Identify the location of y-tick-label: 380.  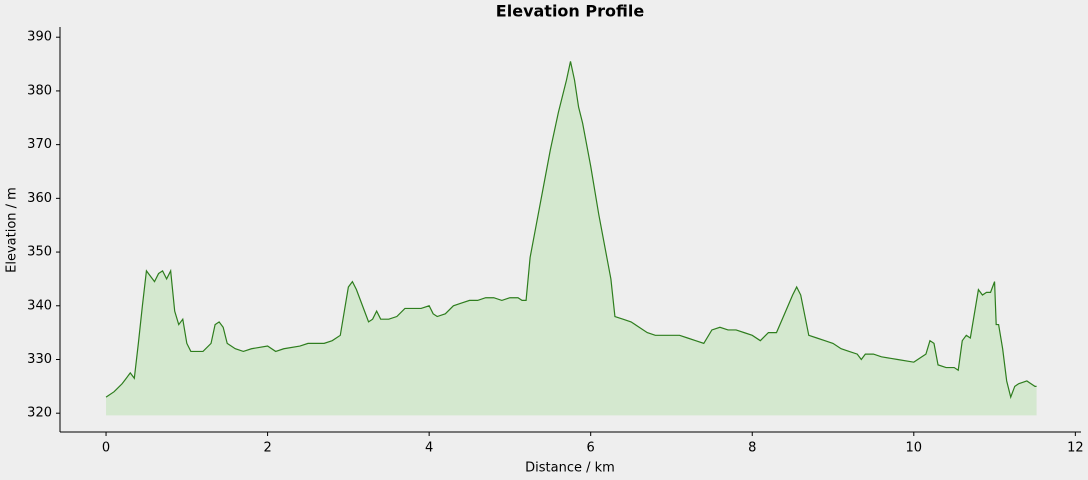
(39, 90).